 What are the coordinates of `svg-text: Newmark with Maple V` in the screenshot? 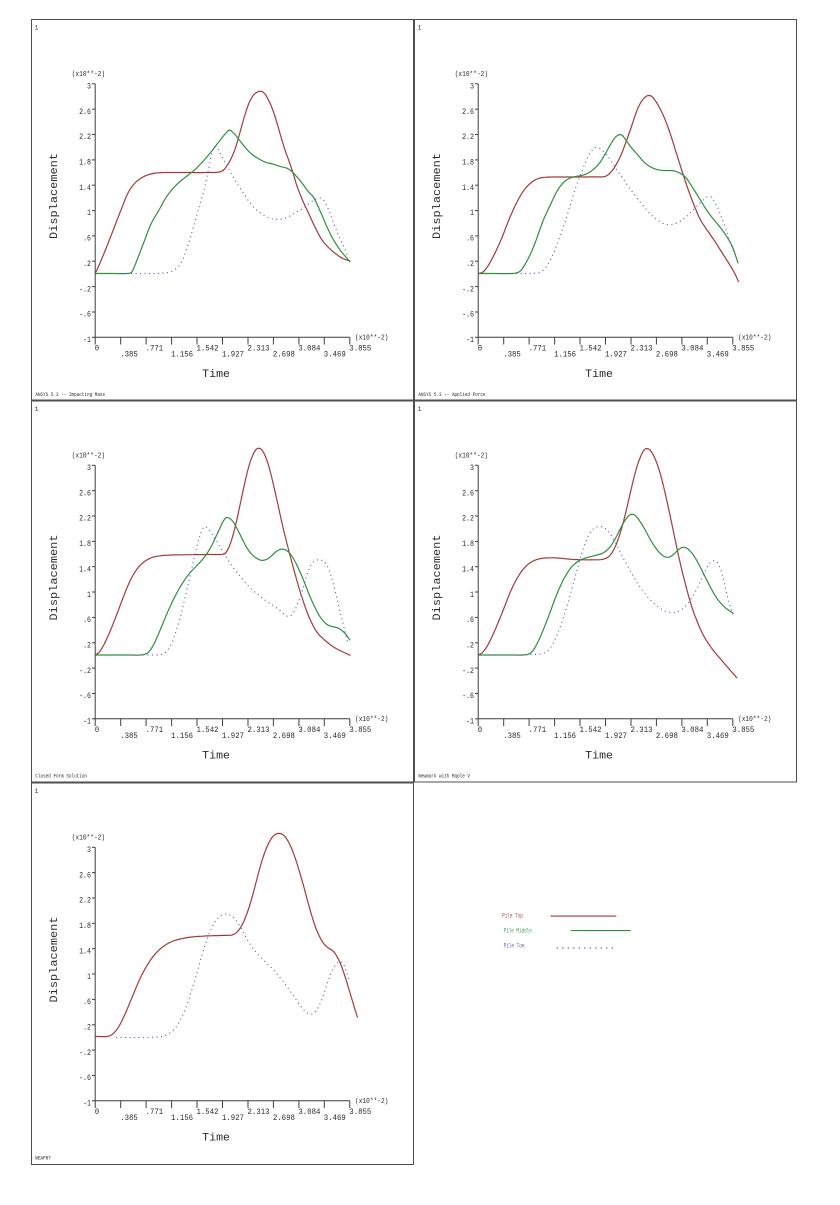 It's located at (444, 775).